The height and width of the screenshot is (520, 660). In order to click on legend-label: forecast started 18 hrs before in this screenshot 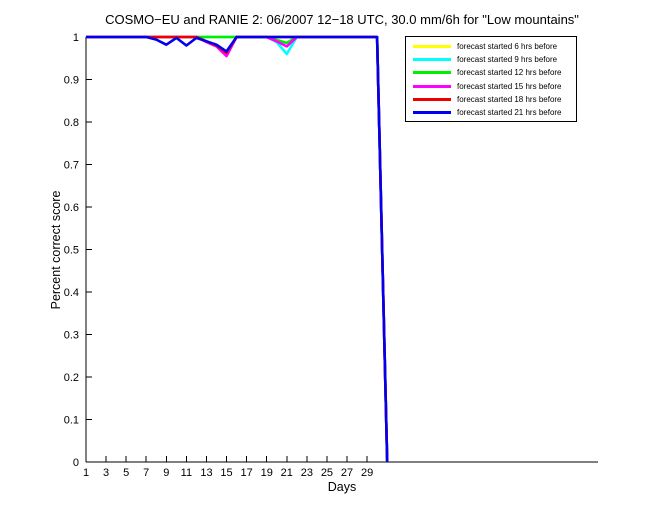, I will do `click(509, 99)`.